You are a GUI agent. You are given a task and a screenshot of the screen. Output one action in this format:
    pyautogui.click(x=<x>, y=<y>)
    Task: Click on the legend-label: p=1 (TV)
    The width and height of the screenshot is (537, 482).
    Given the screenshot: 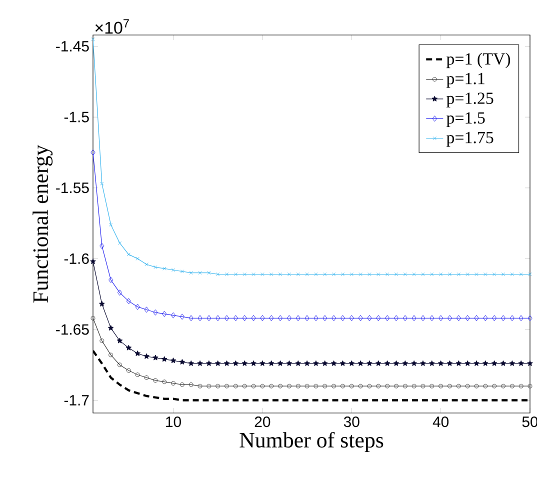 What is the action you would take?
    pyautogui.click(x=478, y=60)
    